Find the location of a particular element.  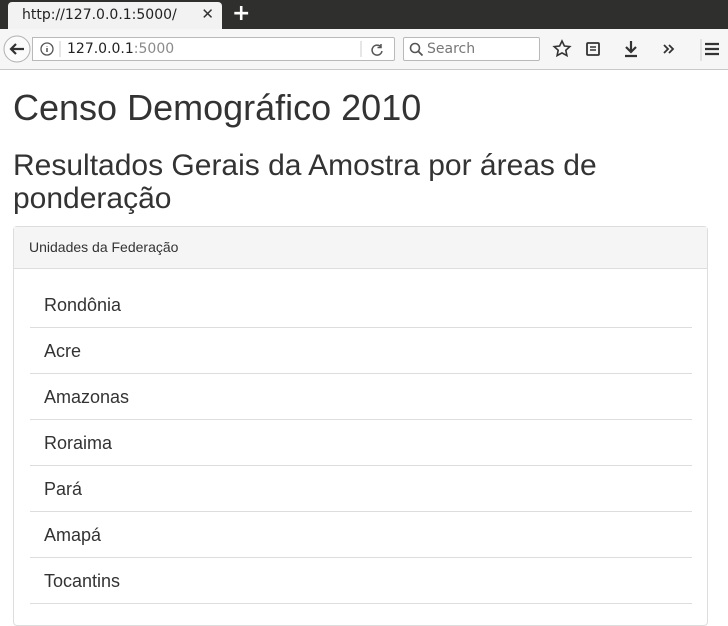

toolbar-icons is located at coordinates (361, 49).